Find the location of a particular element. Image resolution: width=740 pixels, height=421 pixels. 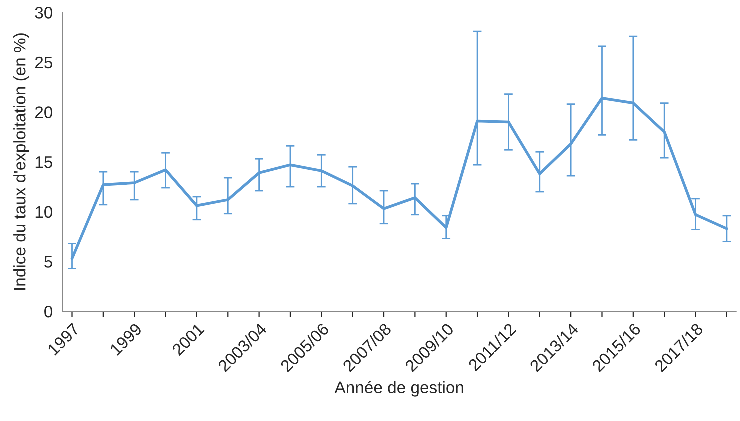

y-tick-label: 0 is located at coordinates (48, 312).